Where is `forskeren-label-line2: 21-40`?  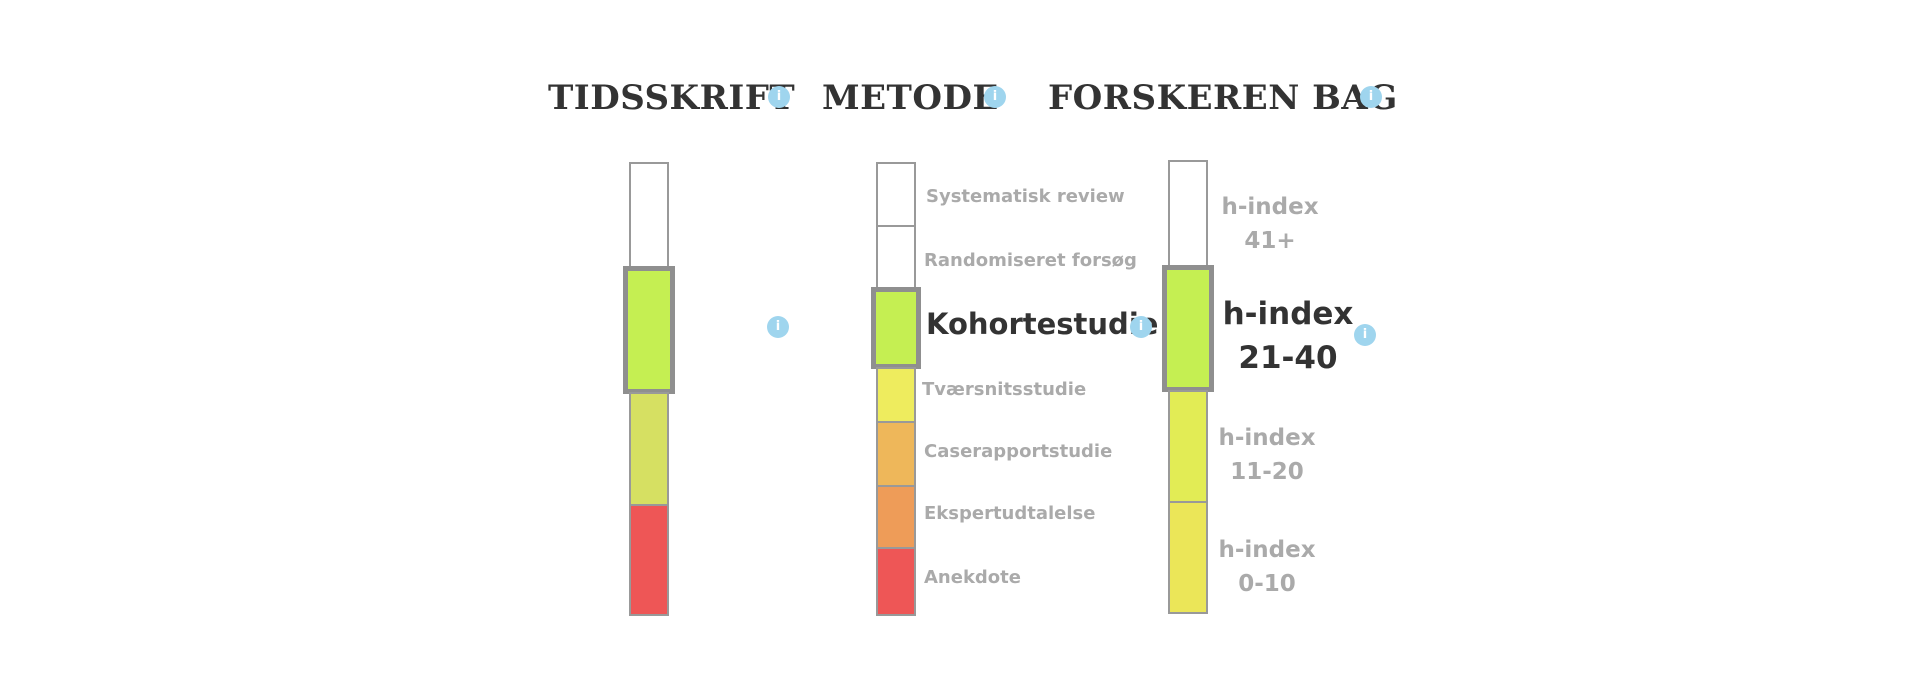 forskeren-label-line2: 21-40 is located at coordinates (1288, 358).